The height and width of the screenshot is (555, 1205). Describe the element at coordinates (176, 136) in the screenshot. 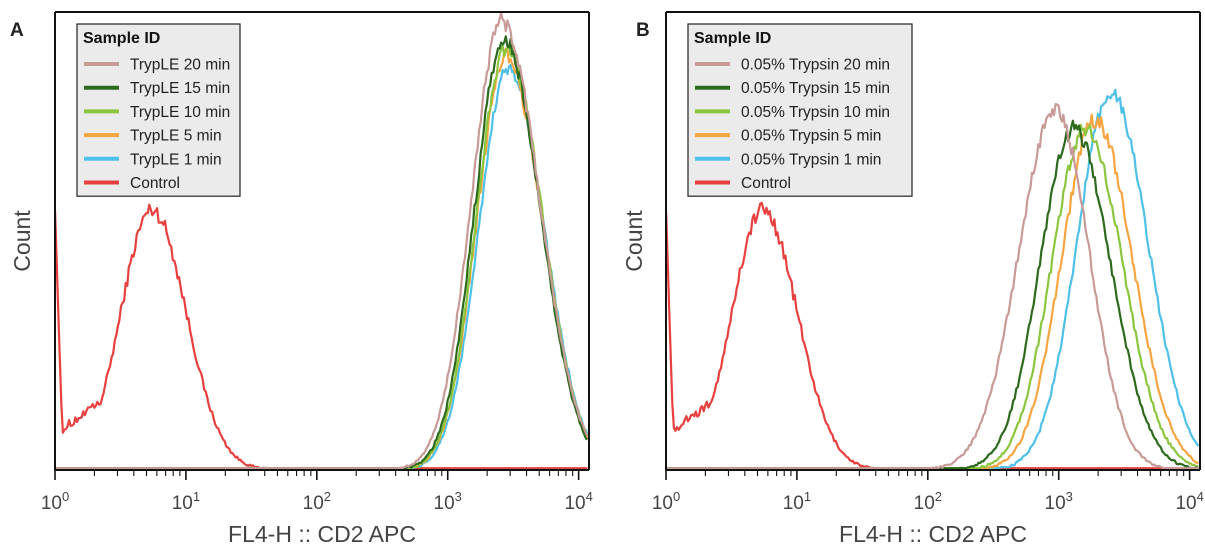

I see `legend-label: TrypLE 5 min` at that location.